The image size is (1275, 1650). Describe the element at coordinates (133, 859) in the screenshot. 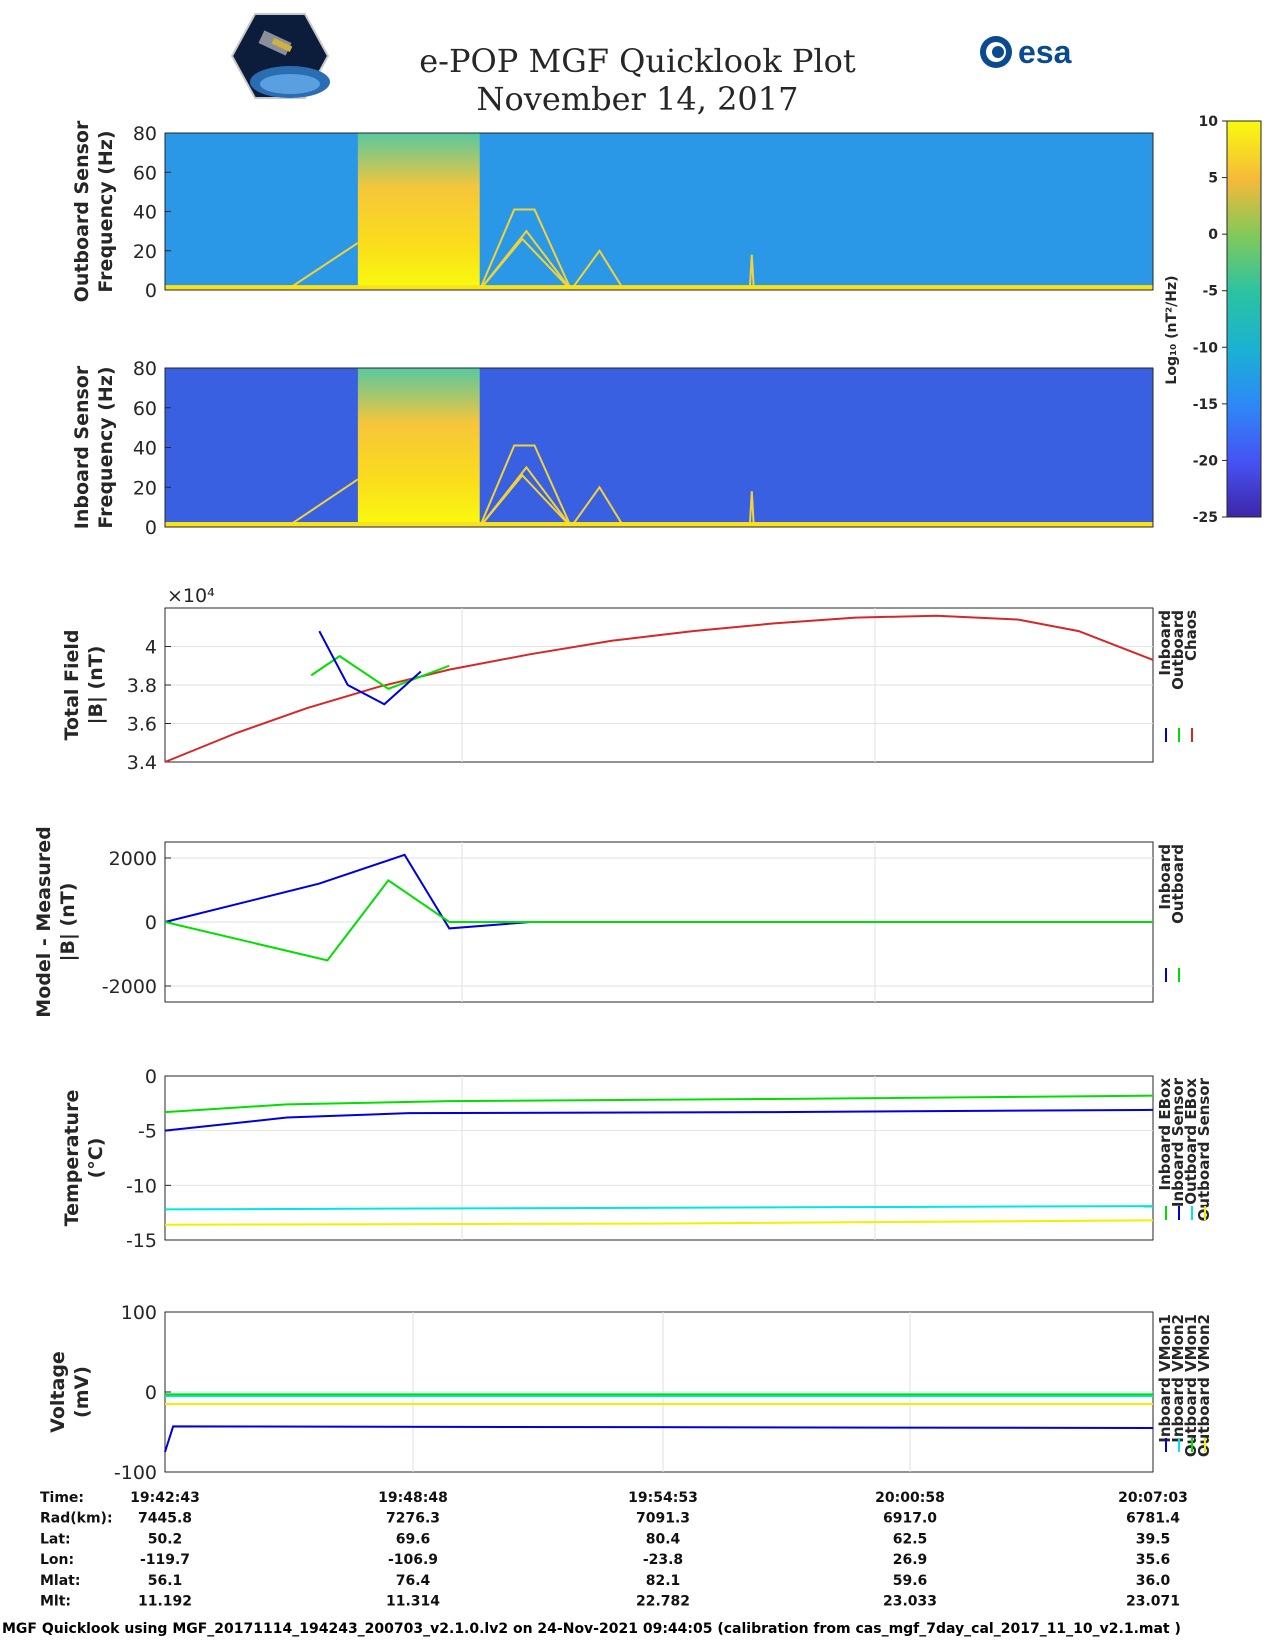

I see `y-tick-label: 2000` at that location.